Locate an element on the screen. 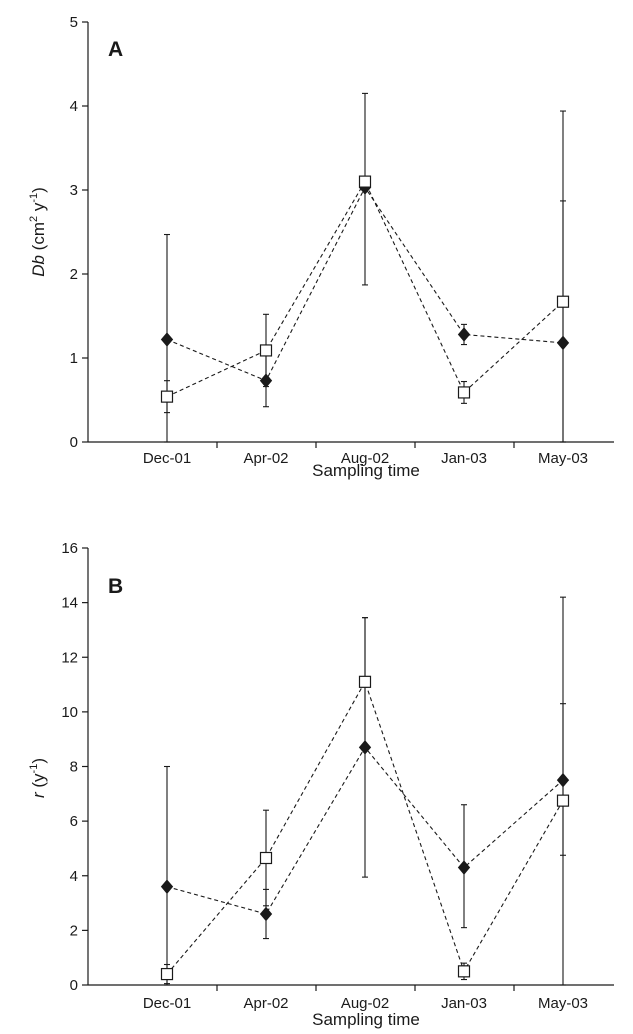 The image size is (633, 1034). y-axis-title-part: (y is located at coordinates (38, 782).